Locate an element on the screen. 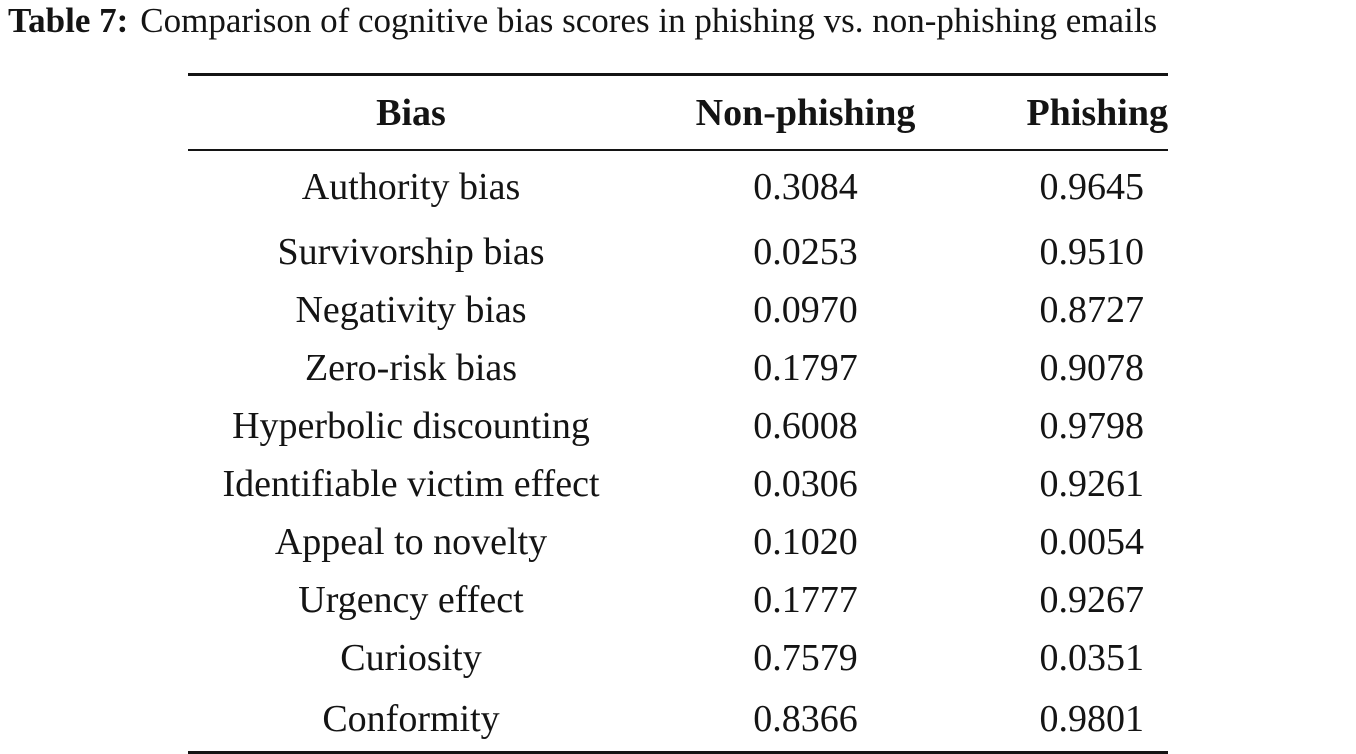 This screenshot has height=754, width=1356. bias-cell: Survivorship bias is located at coordinates (411, 252).